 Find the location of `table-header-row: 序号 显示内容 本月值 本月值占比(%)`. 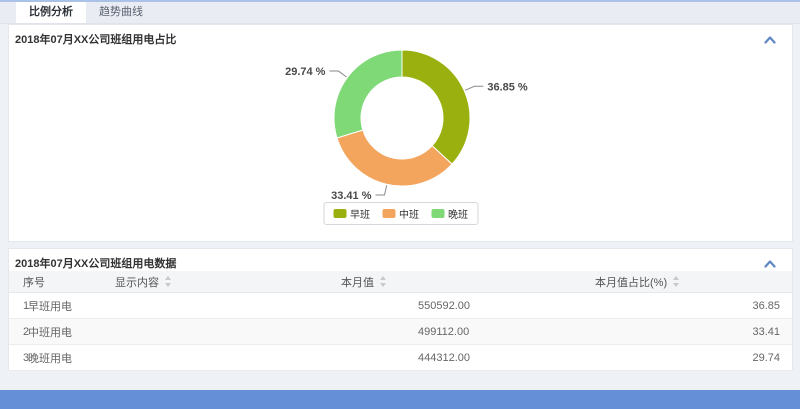

table-header-row: 序号 显示内容 本月值 本月值占比(%) is located at coordinates (400, 282).